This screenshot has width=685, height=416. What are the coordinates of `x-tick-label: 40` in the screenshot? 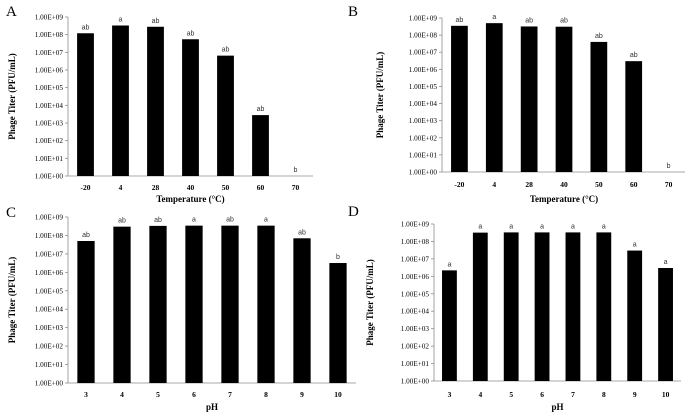 It's located at (191, 187).